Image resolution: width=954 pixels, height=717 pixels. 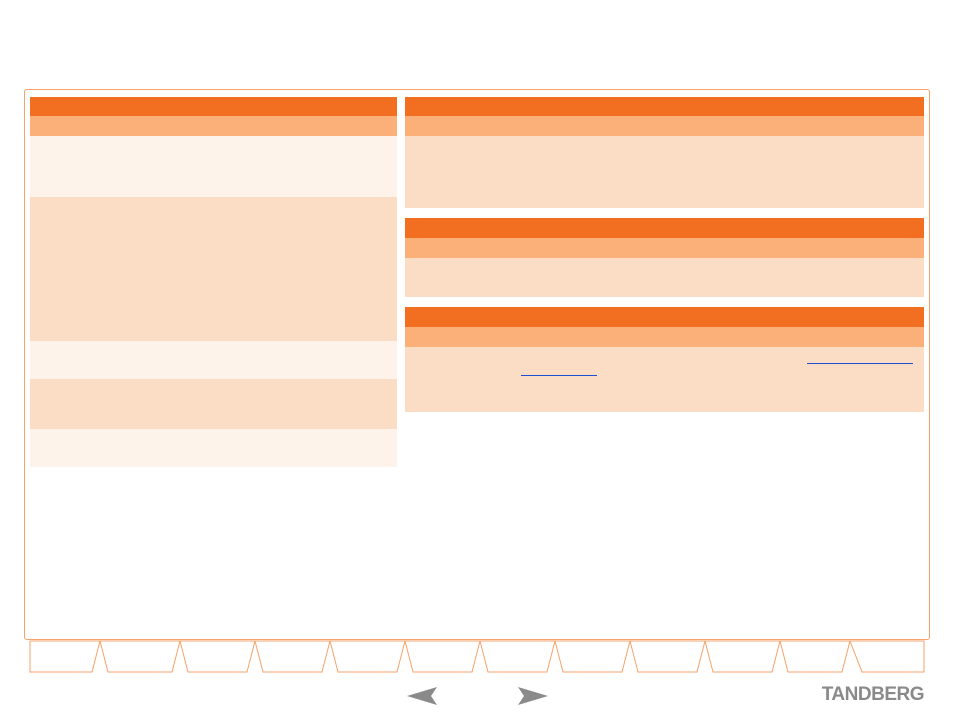 I want to click on tab-bar, so click(x=477, y=656).